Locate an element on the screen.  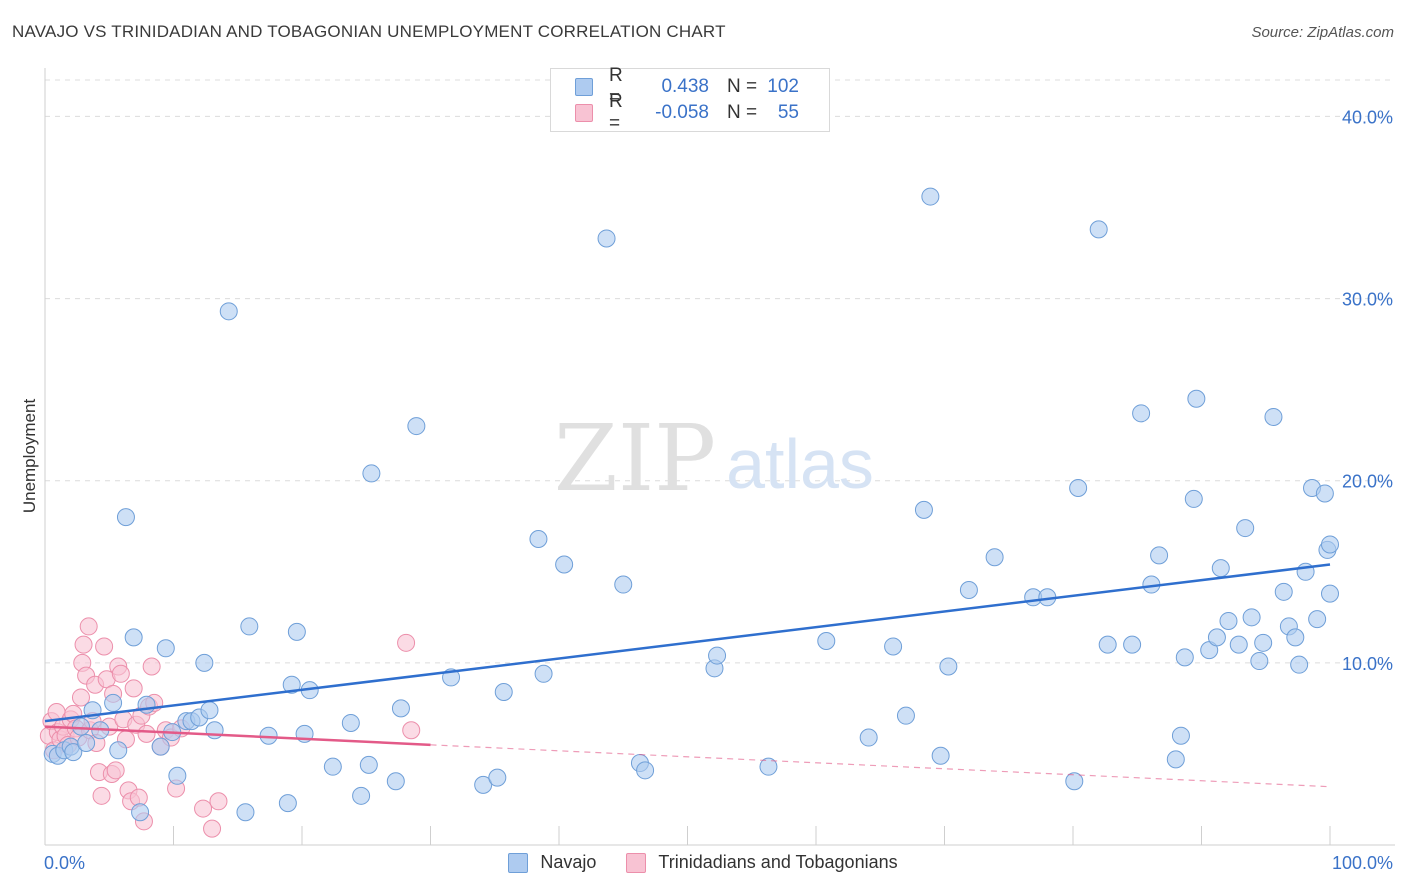
legend-label-navajo: Navajo is located at coordinates (568, 862).